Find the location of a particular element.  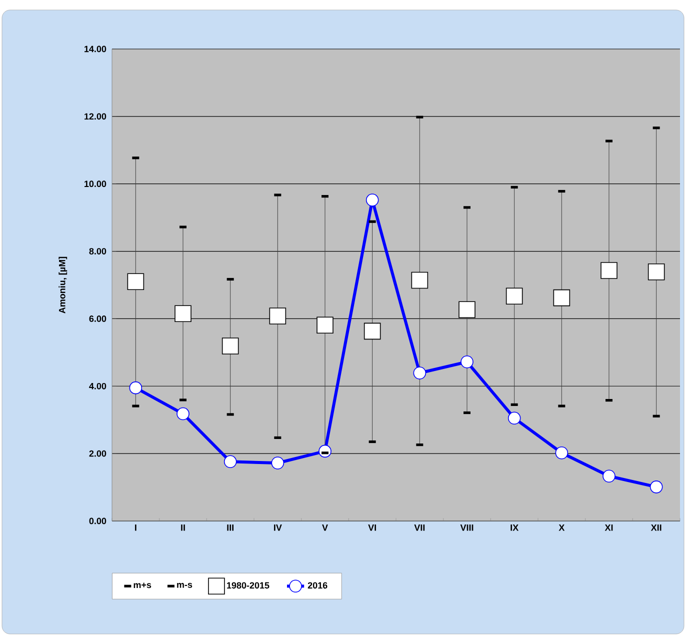

y-tick-label: 6.00 is located at coordinates (97, 319).